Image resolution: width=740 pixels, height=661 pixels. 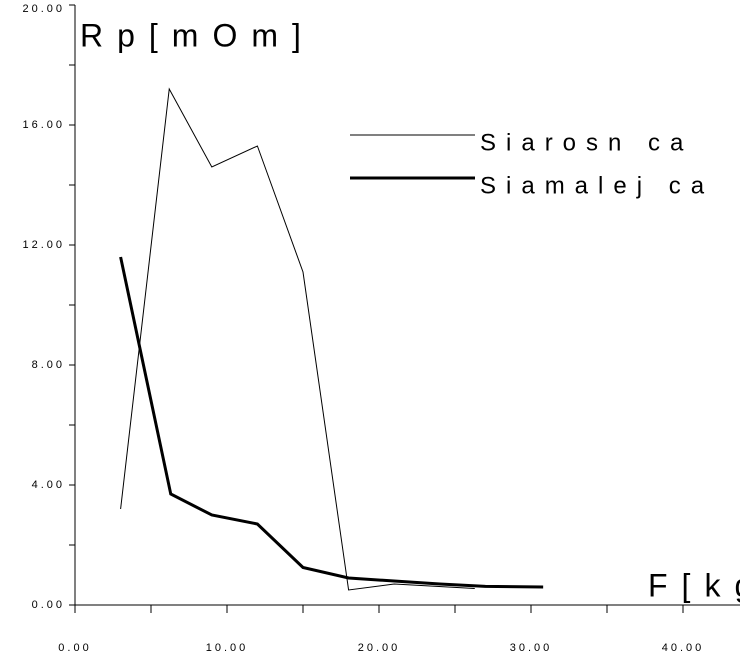 What do you see at coordinates (43, 245) in the screenshot?
I see `y-tick-label: 12.00` at bounding box center [43, 245].